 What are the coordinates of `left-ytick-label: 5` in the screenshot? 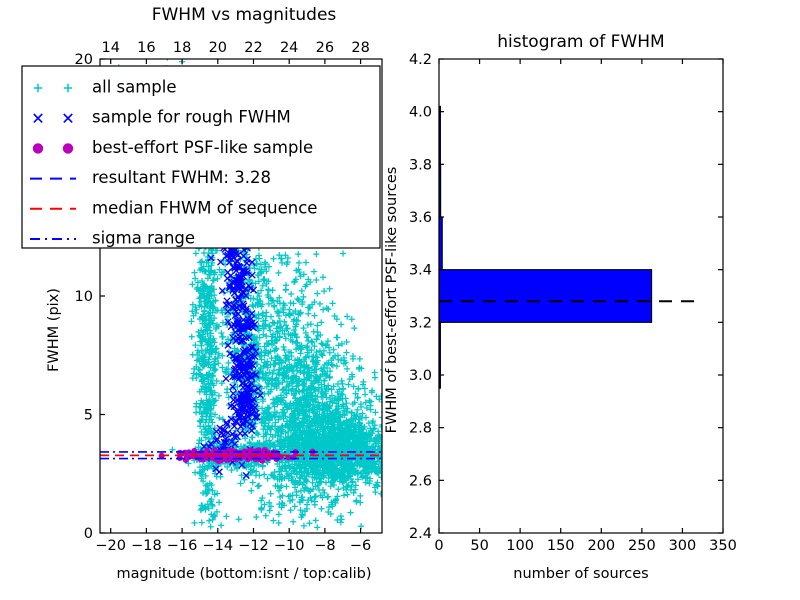 It's located at (88, 416).